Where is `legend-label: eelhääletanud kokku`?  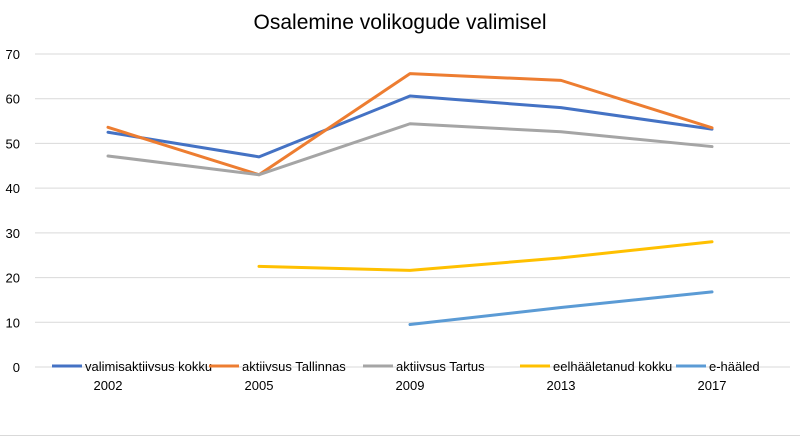
legend-label: eelhääletanud kokku is located at coordinates (612, 366).